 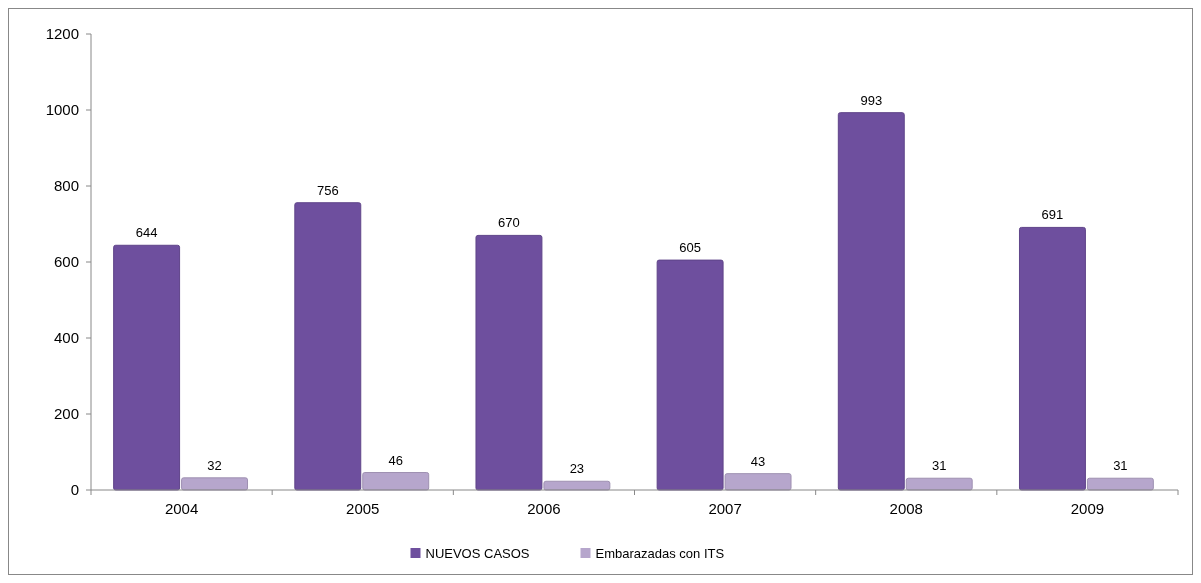 What do you see at coordinates (62, 34) in the screenshot?
I see `y-tick-label: 1200` at bounding box center [62, 34].